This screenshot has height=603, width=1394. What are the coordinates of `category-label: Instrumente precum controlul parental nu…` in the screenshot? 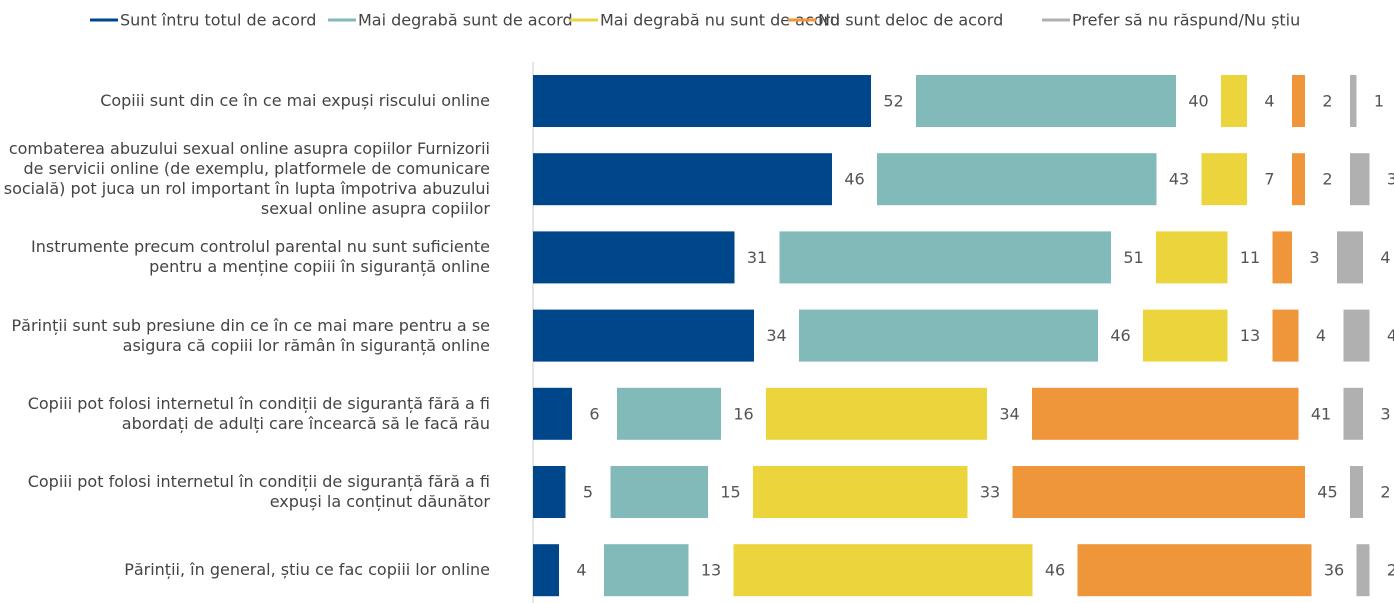 It's located at (260, 257).